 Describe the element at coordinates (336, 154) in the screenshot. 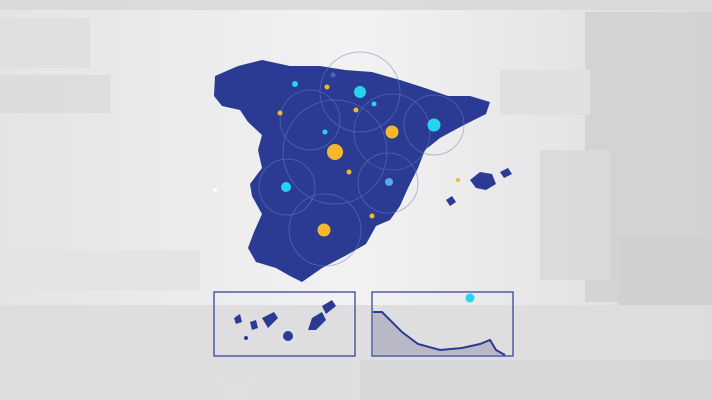

I see `map-dots` at that location.